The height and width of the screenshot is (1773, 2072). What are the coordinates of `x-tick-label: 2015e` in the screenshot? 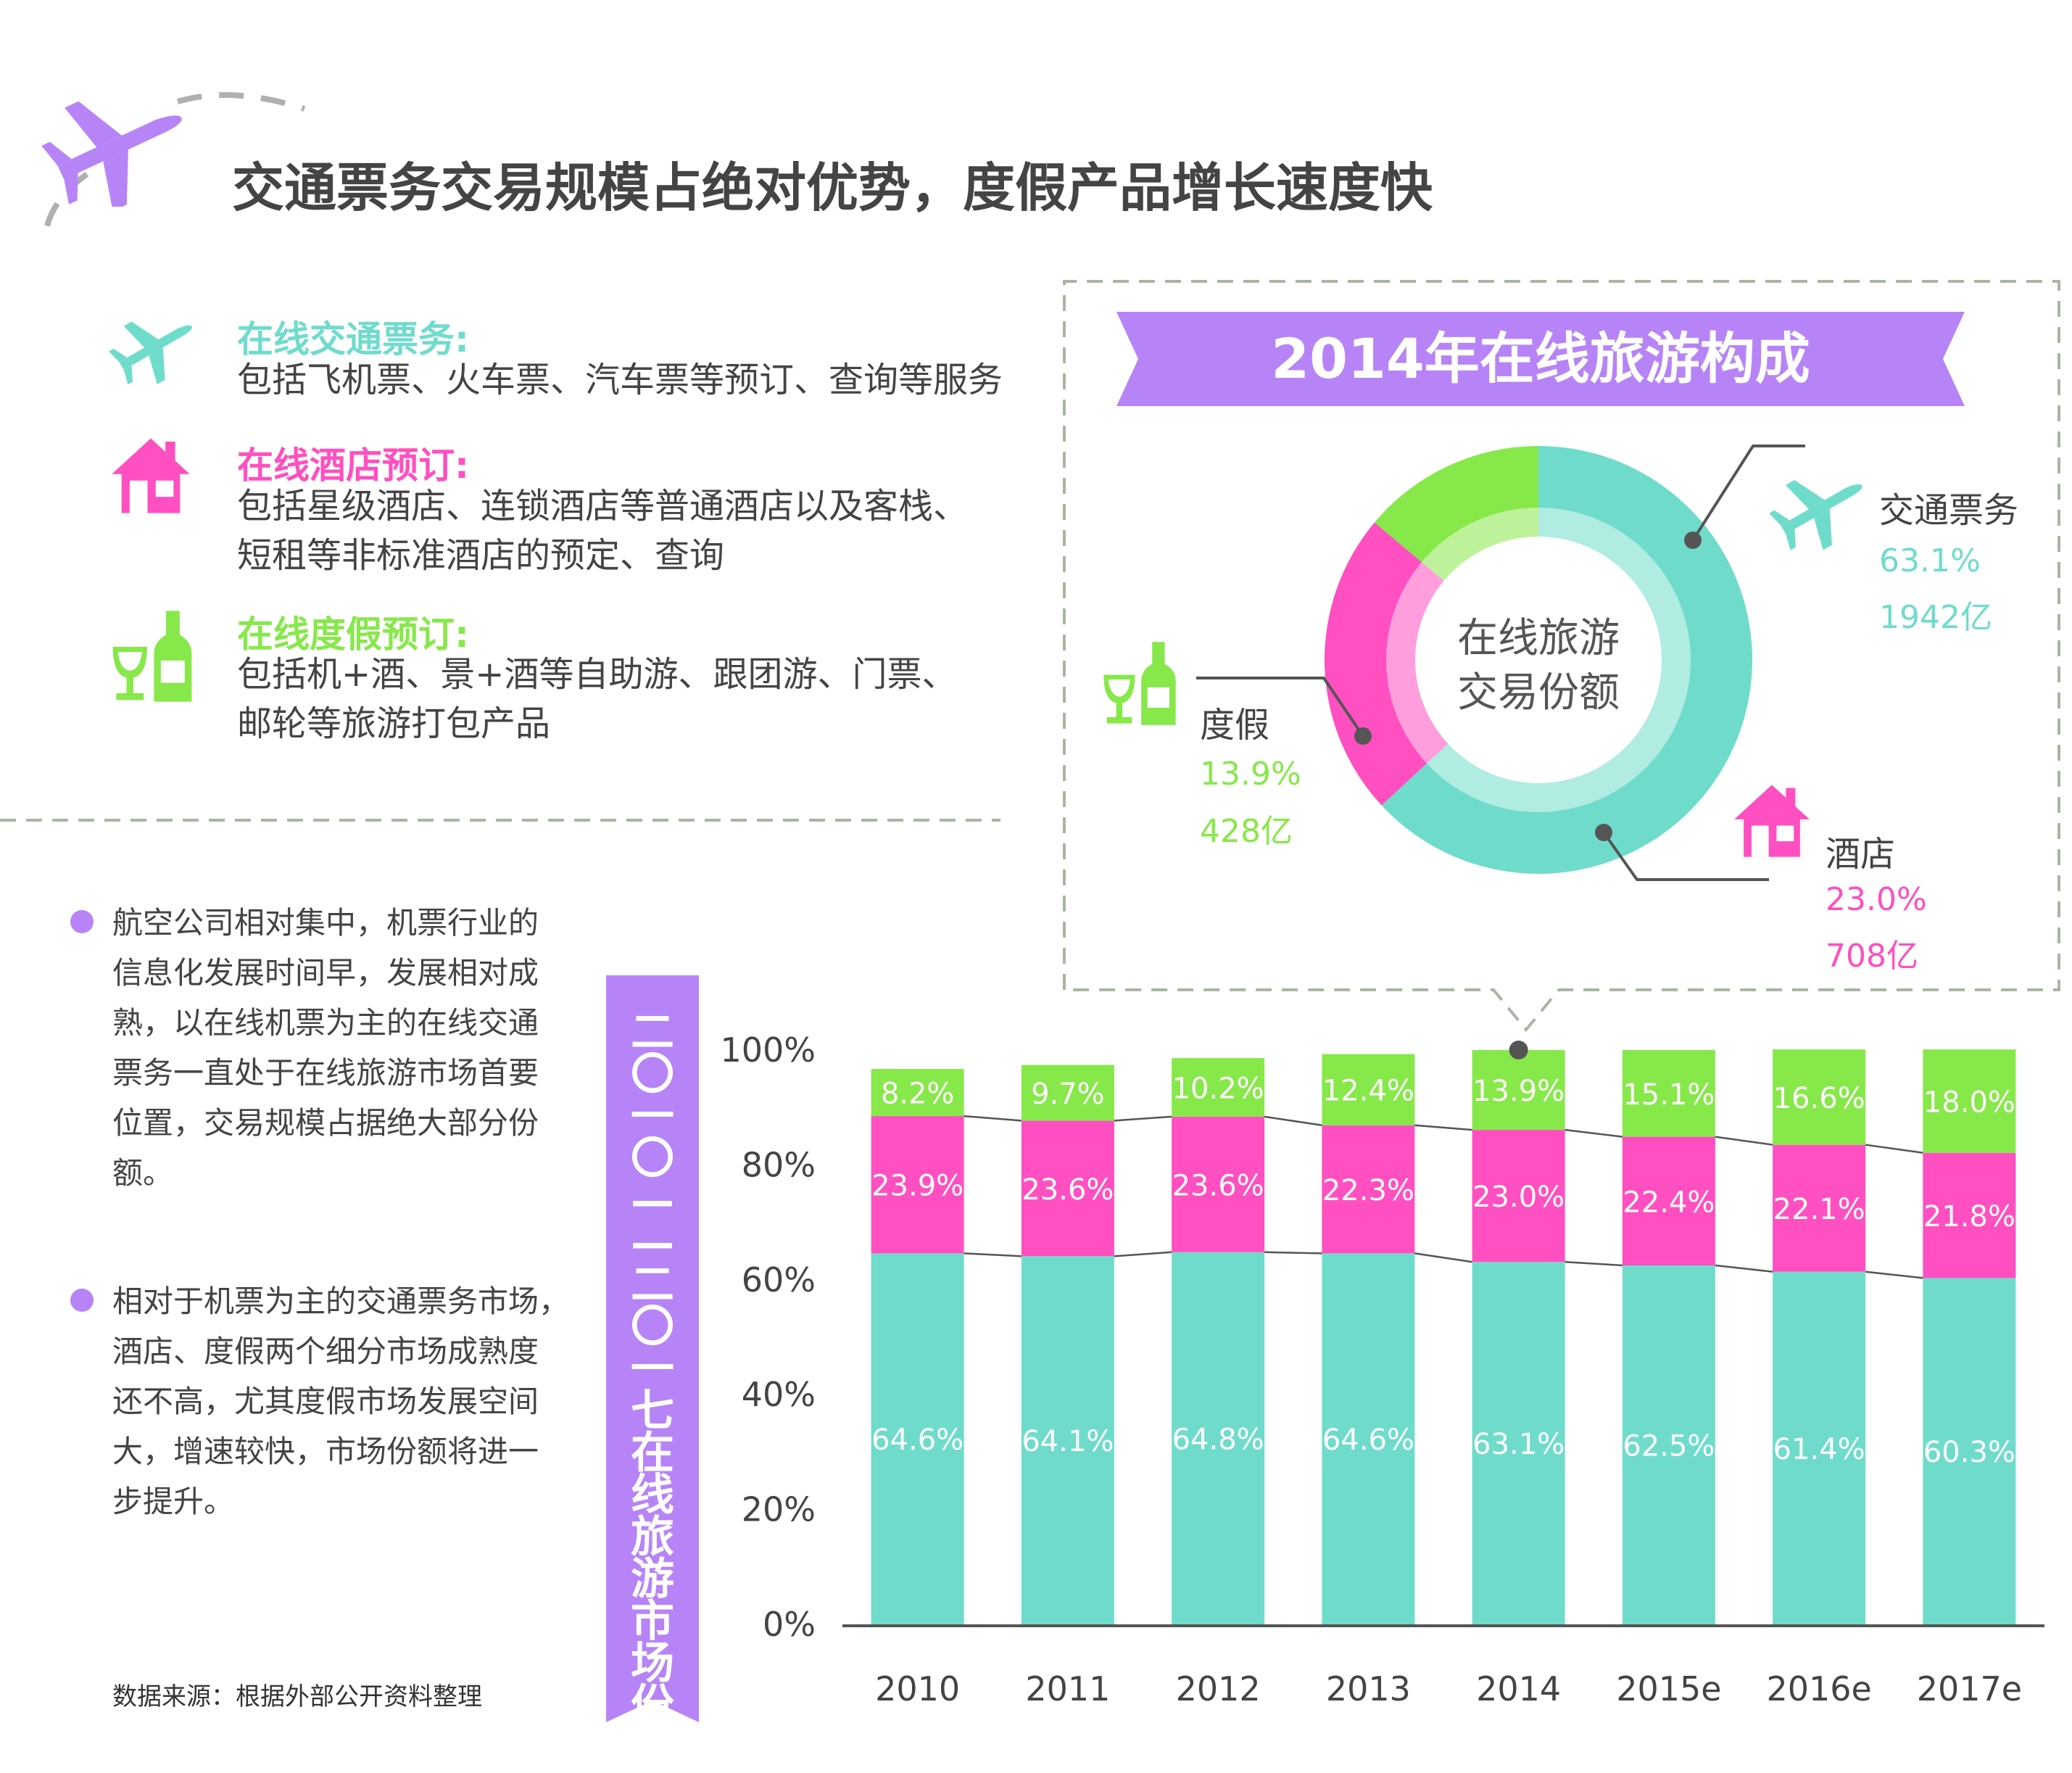 It's located at (1668, 1688).